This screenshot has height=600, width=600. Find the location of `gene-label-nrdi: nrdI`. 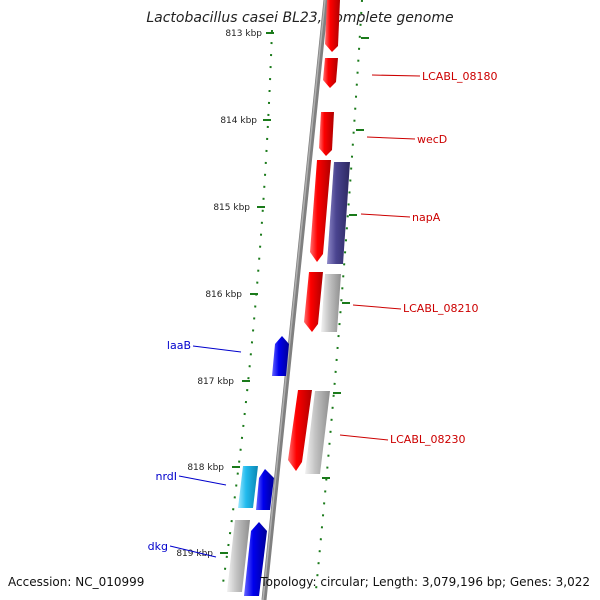

gene-label-nrdi: nrdI is located at coordinates (166, 476).